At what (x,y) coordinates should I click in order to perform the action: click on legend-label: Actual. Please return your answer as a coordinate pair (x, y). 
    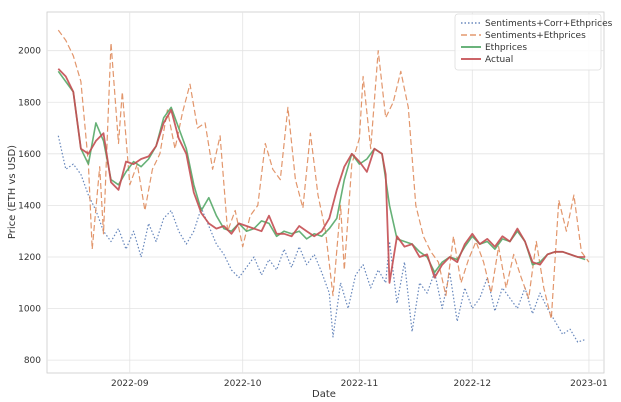
    Looking at the image, I should click on (499, 60).